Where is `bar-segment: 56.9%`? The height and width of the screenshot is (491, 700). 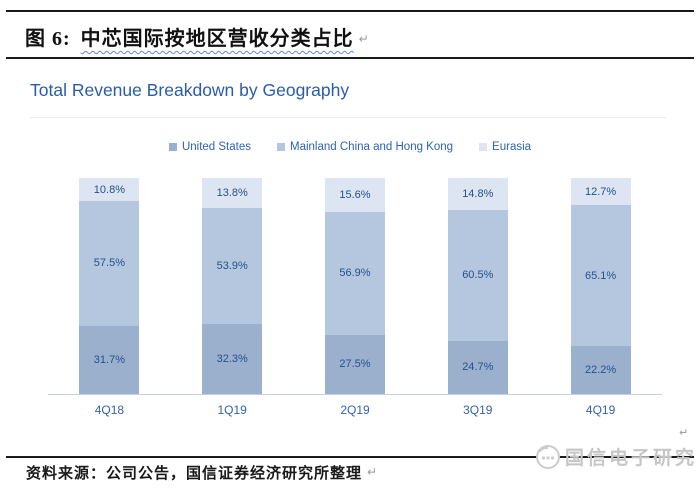
bar-segment: 56.9% is located at coordinates (355, 273).